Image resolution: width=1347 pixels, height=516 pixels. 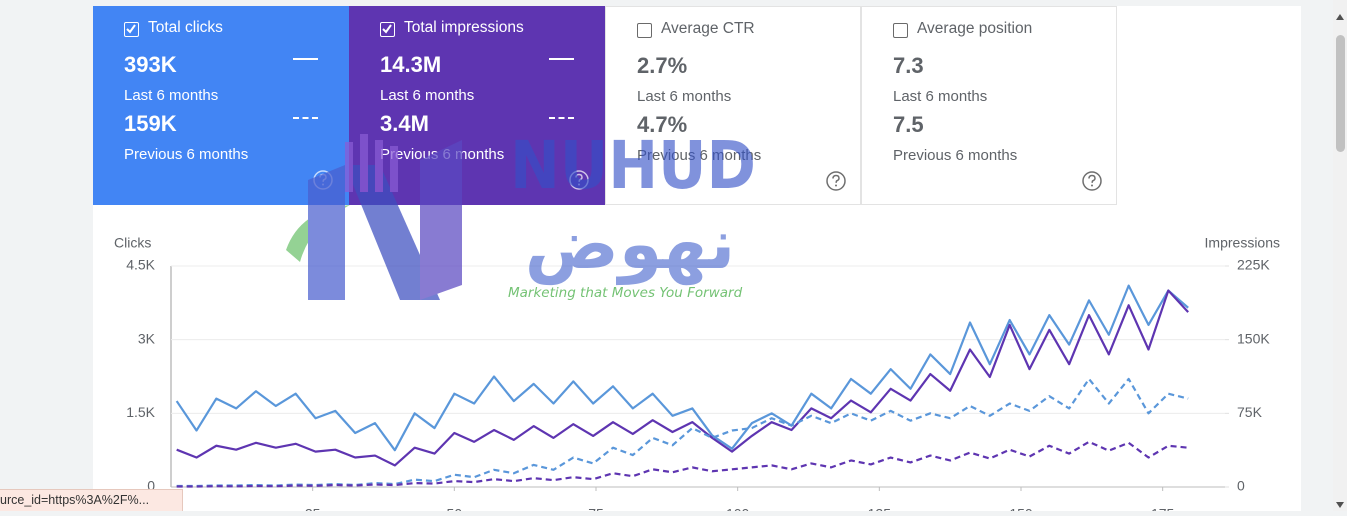 What do you see at coordinates (132, 243) in the screenshot?
I see `y-axis-title: Clicks` at bounding box center [132, 243].